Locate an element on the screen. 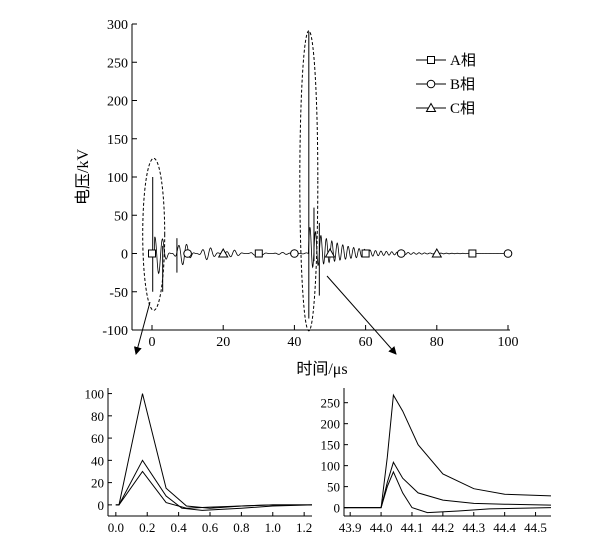 Image resolution: width=611 pixels, height=544 pixels. x-axis-title: 时间/μs is located at coordinates (321, 369).